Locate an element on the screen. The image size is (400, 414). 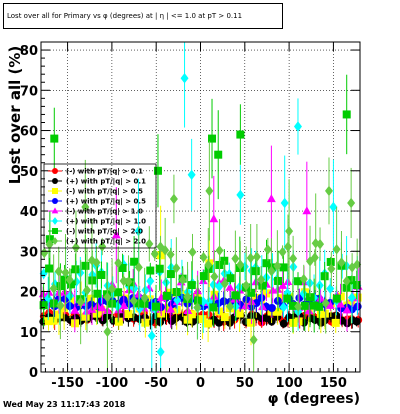
y-tick-label: 10 is located at coordinates (29, 333).